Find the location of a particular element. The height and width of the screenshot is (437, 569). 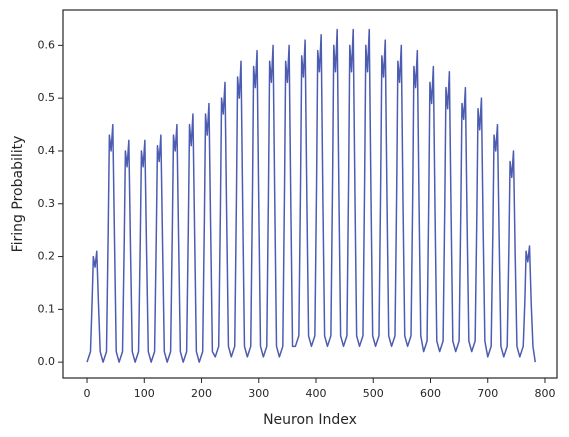

y-tick-label: 0.2 is located at coordinates (47, 256).